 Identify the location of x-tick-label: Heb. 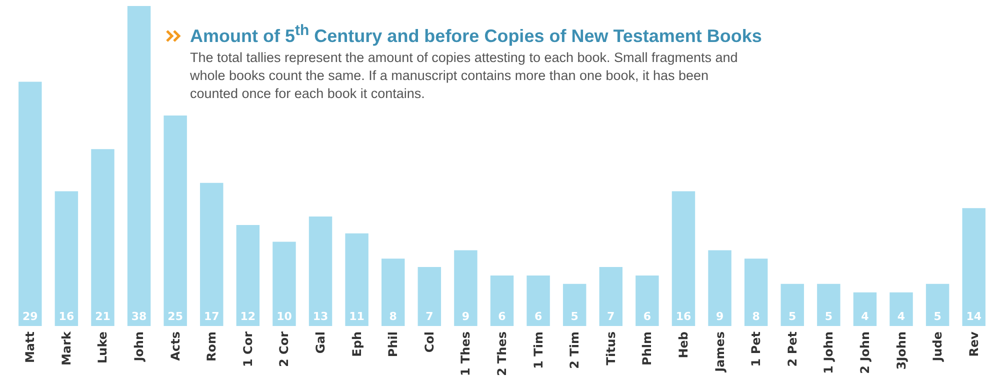
(683, 344).